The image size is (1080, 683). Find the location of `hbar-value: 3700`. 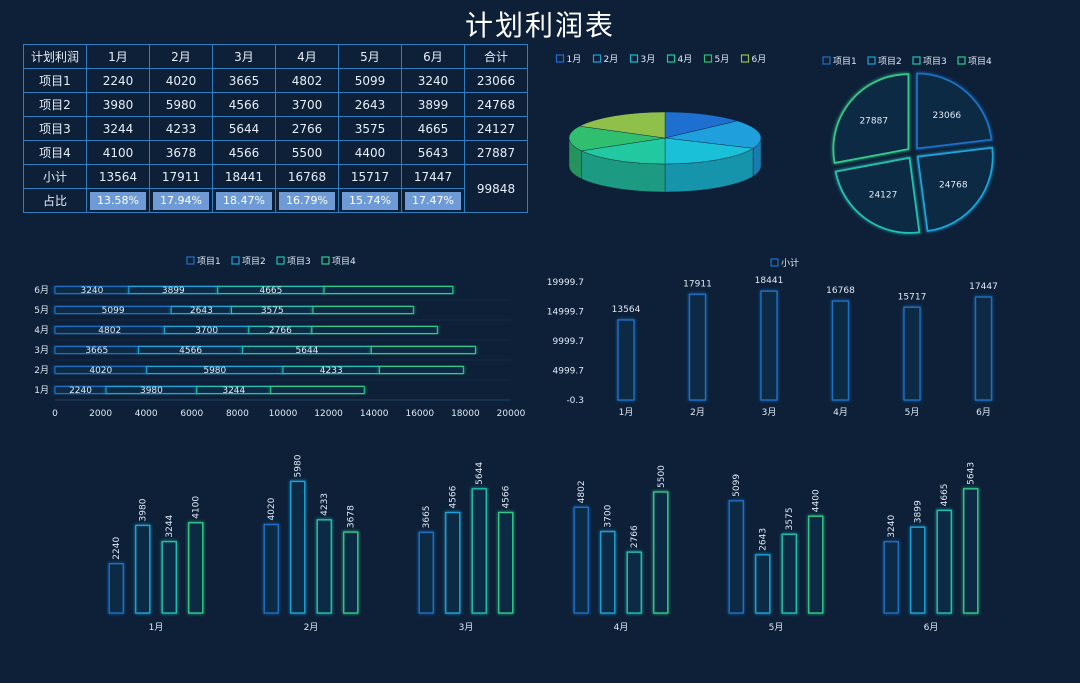

hbar-value: 3700 is located at coordinates (206, 331).